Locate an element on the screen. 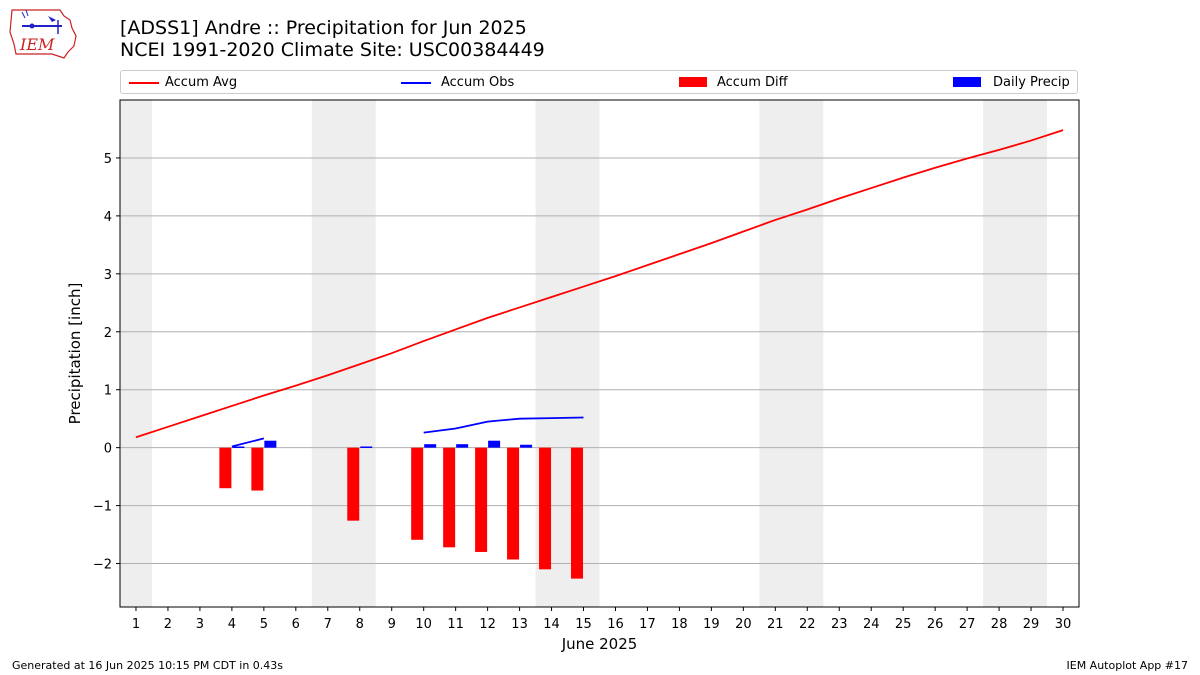 Image resolution: width=1200 pixels, height=675 pixels. xtick-label-11: 11 is located at coordinates (455, 624).